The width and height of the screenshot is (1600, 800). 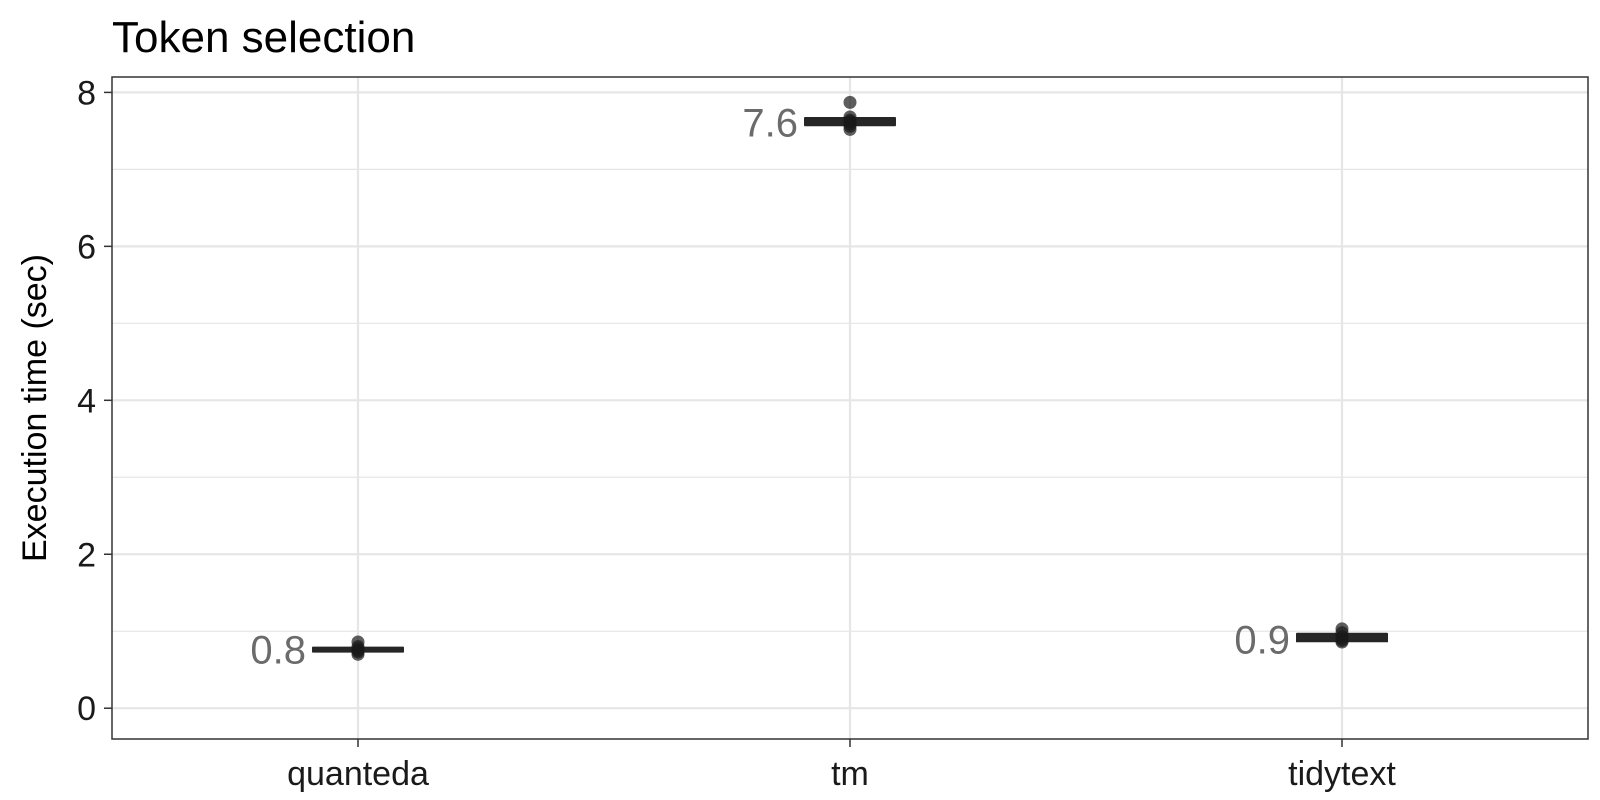 What do you see at coordinates (850, 774) in the screenshot?
I see `x-tick-label: tm` at bounding box center [850, 774].